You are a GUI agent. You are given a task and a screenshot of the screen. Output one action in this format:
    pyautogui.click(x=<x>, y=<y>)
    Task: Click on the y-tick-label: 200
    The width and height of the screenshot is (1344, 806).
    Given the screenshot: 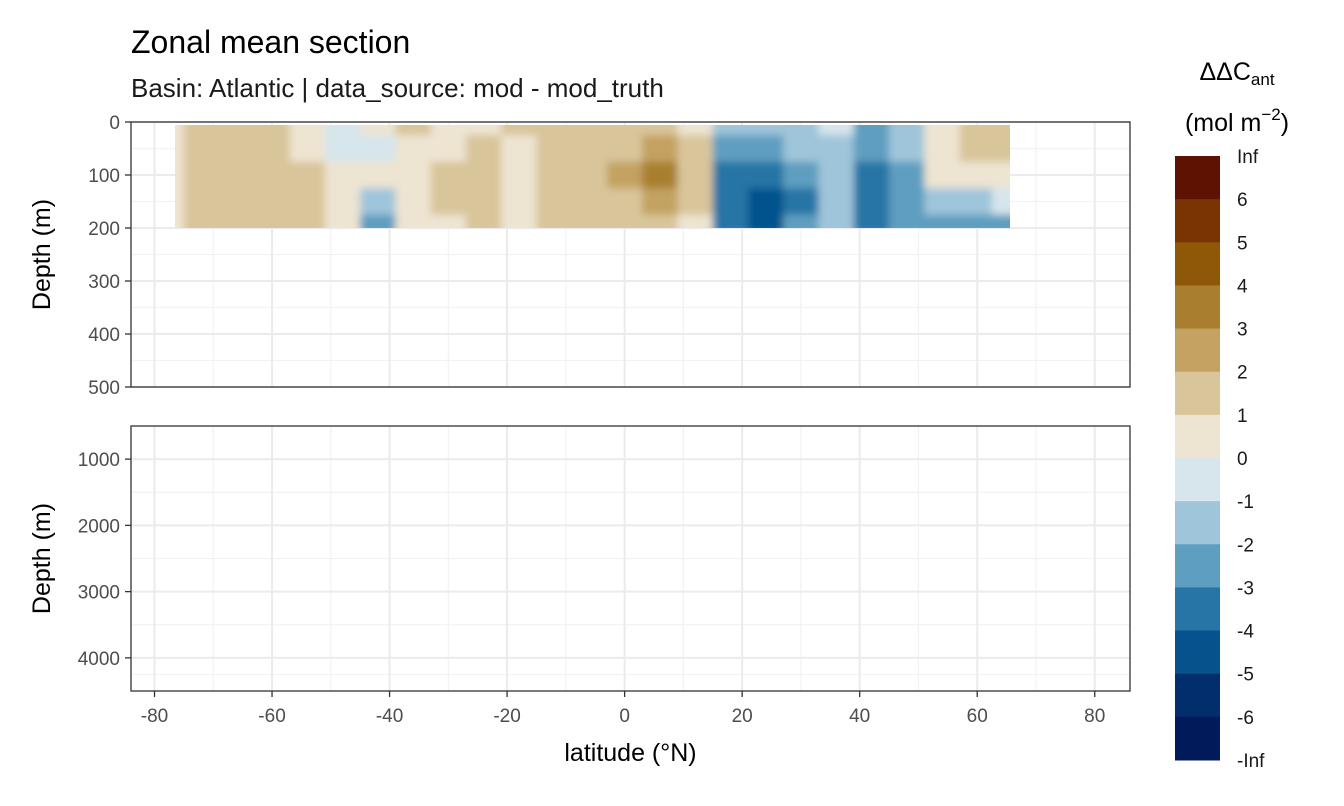 What is the action you would take?
    pyautogui.click(x=104, y=229)
    